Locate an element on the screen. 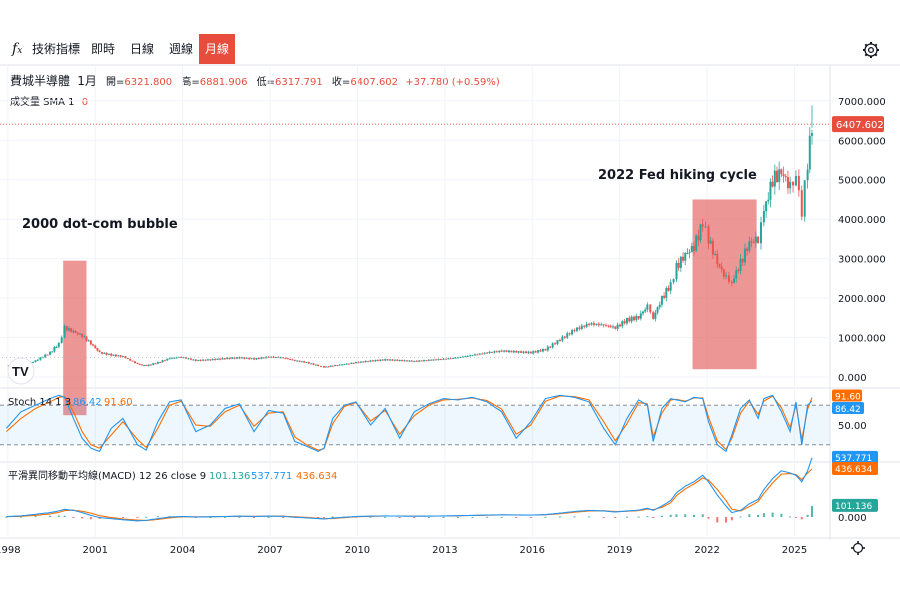  volume-value: 0 is located at coordinates (85, 102).